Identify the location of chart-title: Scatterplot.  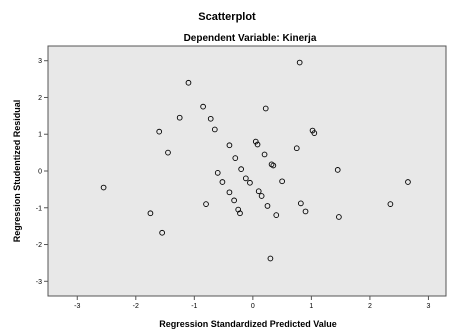
(227, 17).